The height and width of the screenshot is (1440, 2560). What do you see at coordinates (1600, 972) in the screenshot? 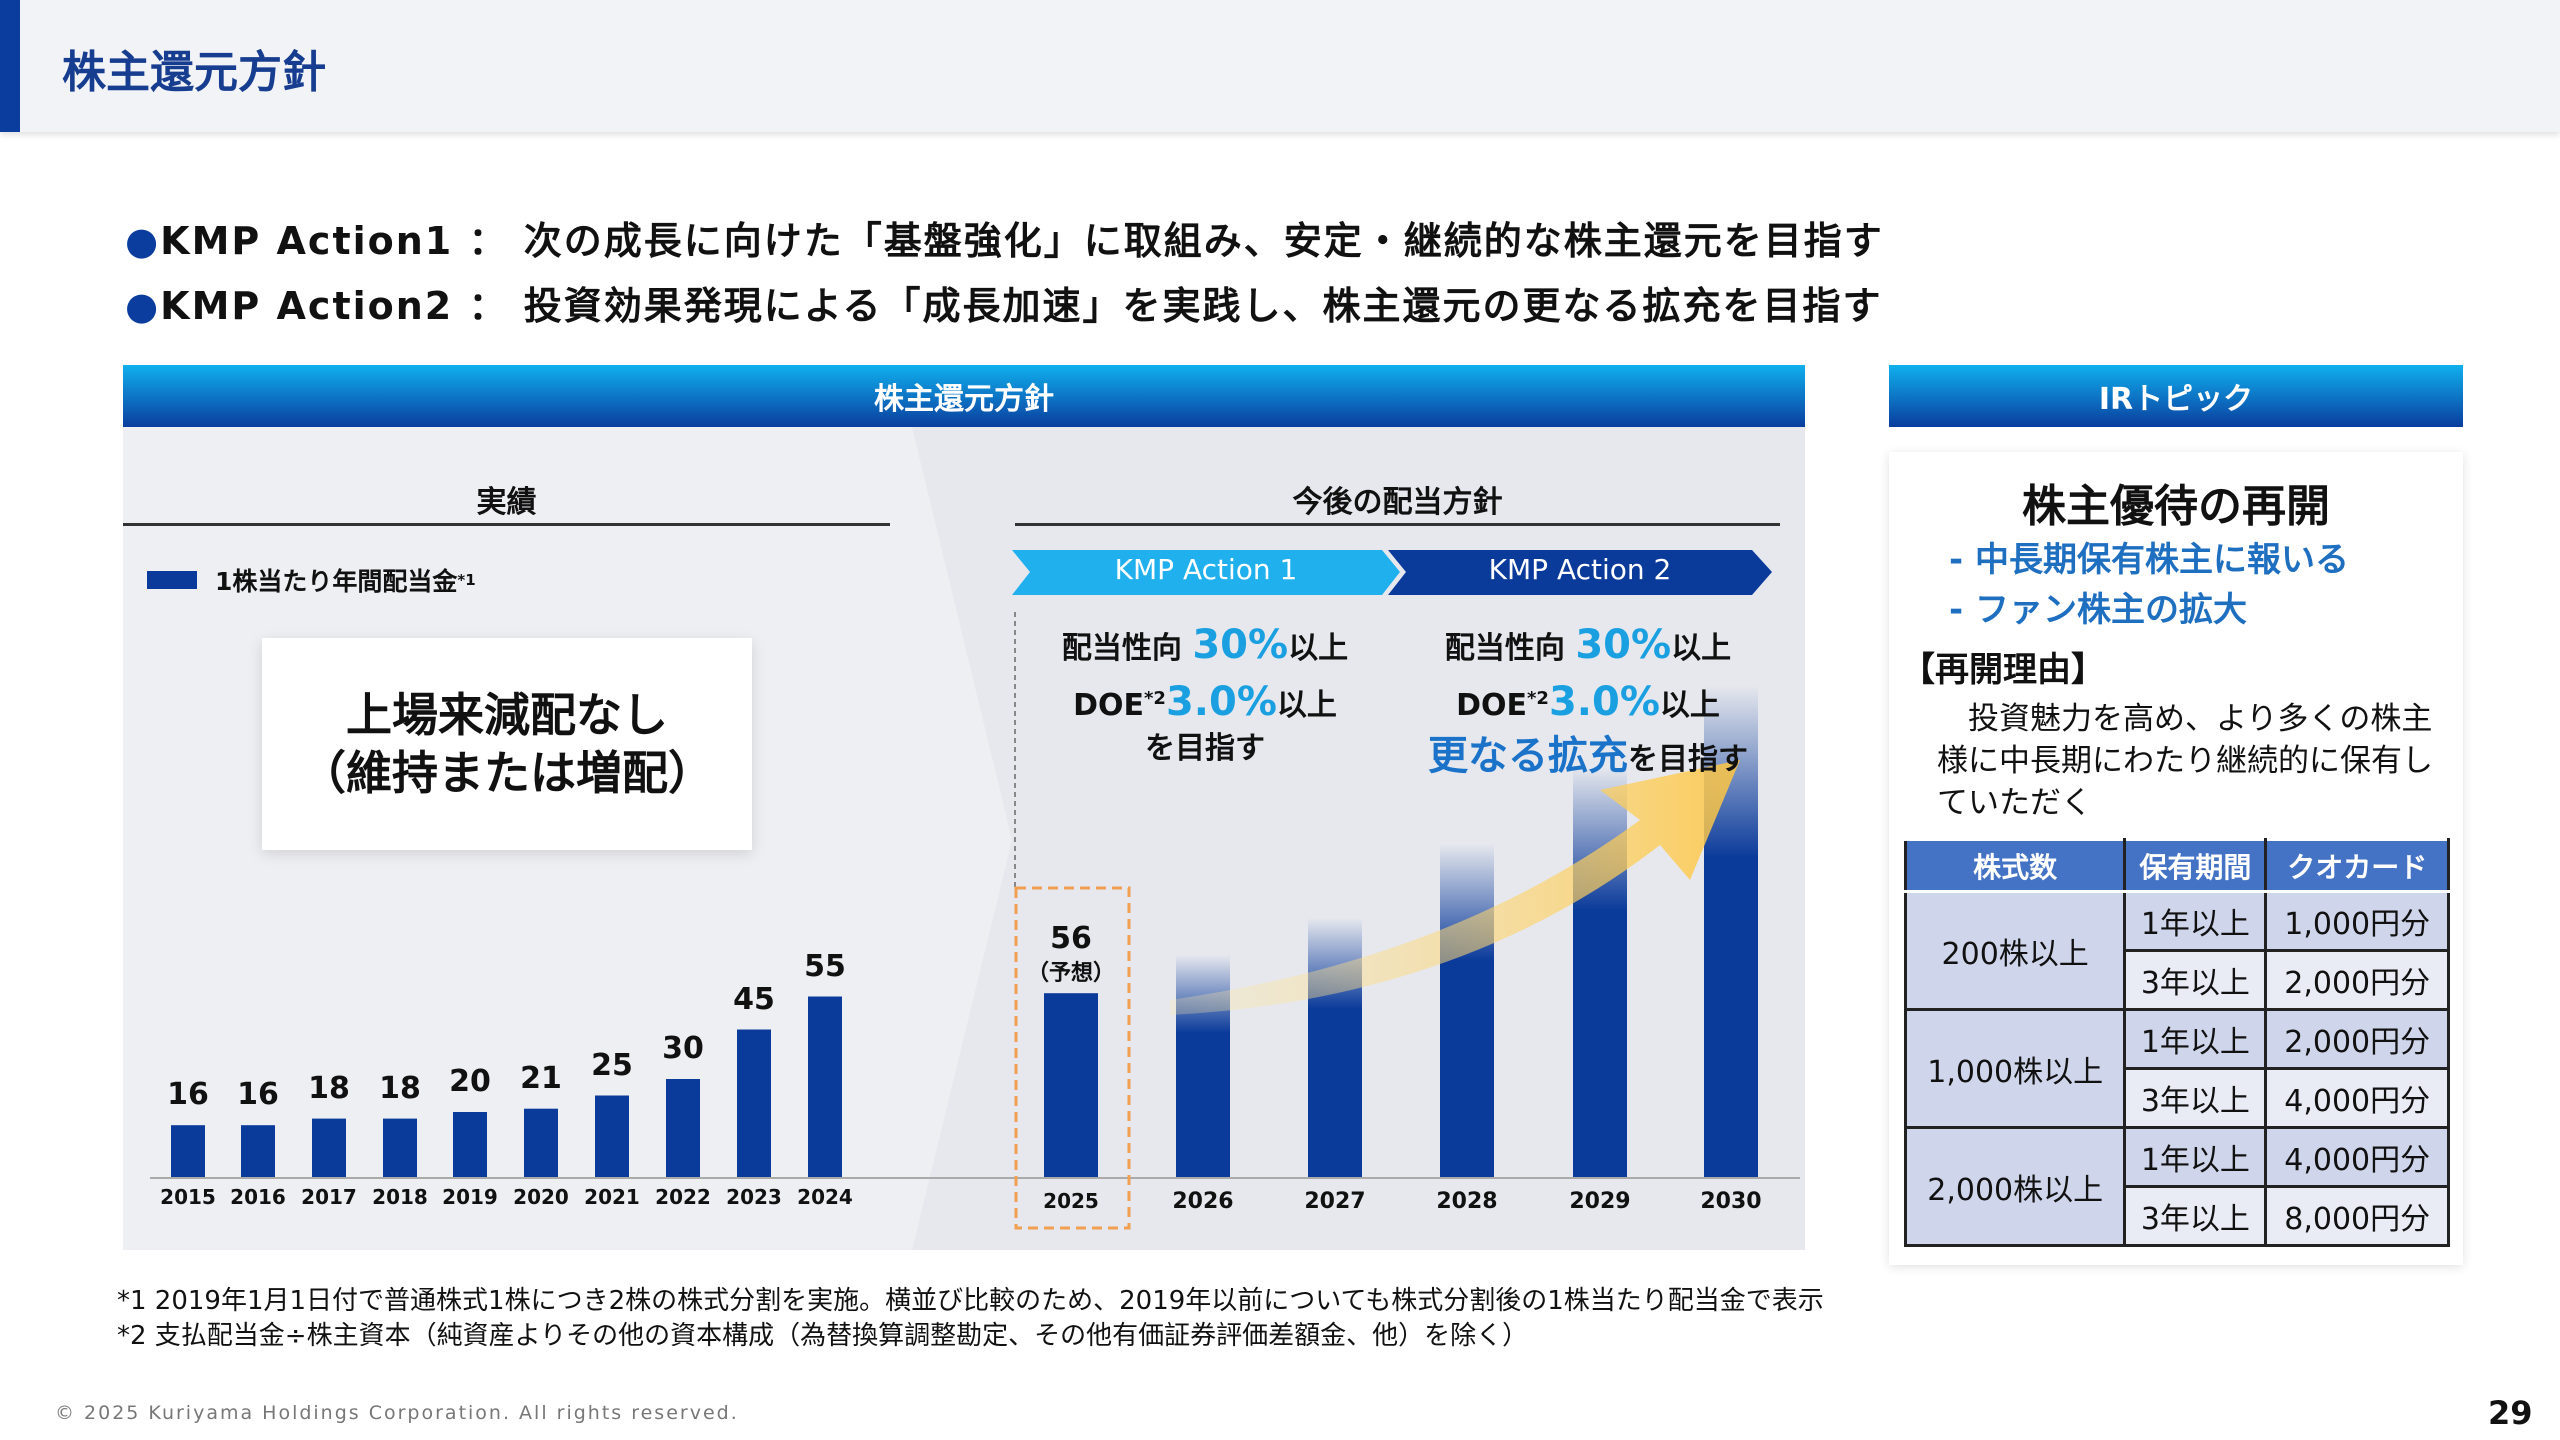
I see `bar-2029` at bounding box center [1600, 972].